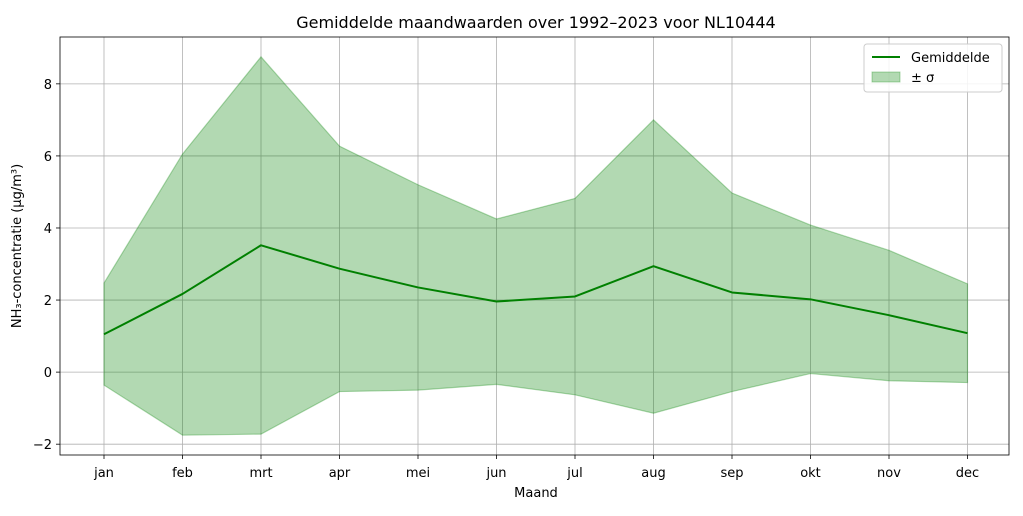 The height and width of the screenshot is (516, 1023). Describe the element at coordinates (731, 473) in the screenshot. I see `x-tick-label: sep` at that location.